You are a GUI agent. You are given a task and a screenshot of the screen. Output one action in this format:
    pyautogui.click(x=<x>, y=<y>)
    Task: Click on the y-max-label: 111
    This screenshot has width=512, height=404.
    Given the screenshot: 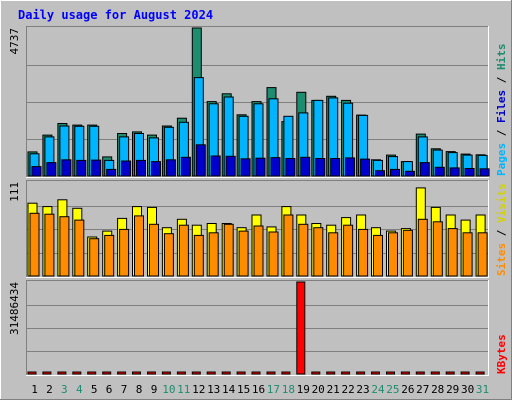 What is the action you would take?
    pyautogui.click(x=14, y=192)
    